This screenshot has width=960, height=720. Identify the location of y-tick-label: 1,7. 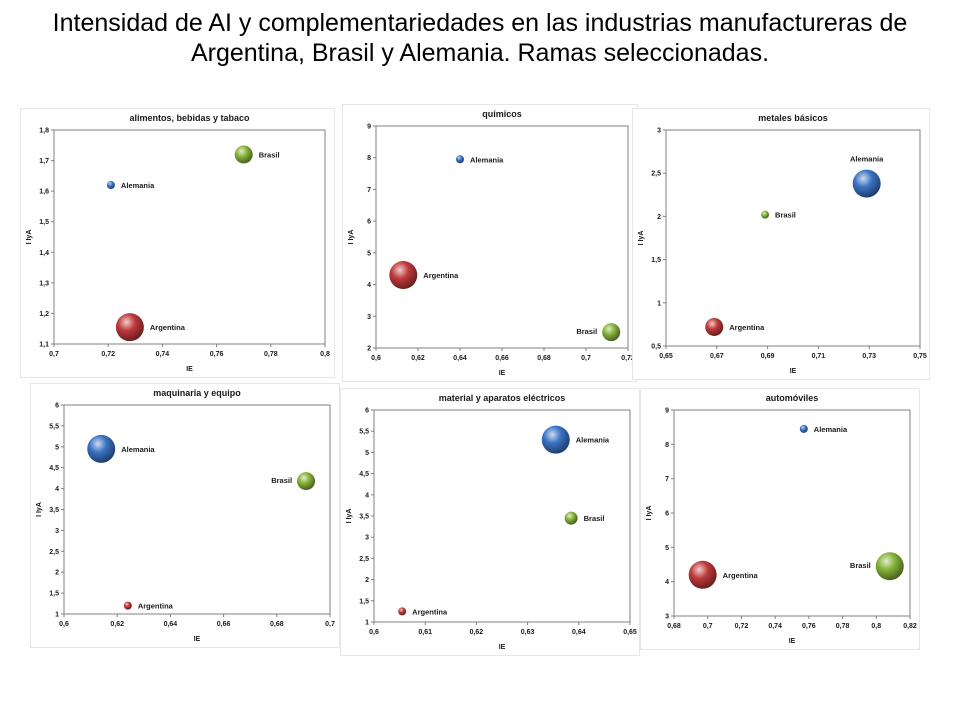
(44, 161).